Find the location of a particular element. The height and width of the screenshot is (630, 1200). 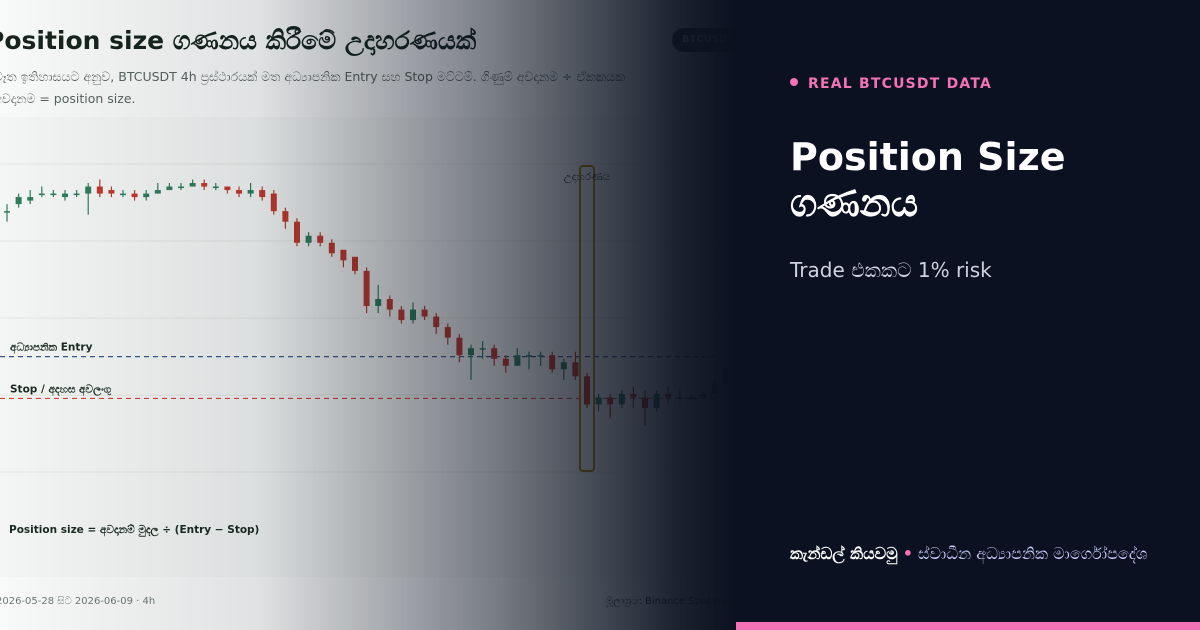

hero-subtitle: Trade එකකට 1% risk is located at coordinates (891, 270).